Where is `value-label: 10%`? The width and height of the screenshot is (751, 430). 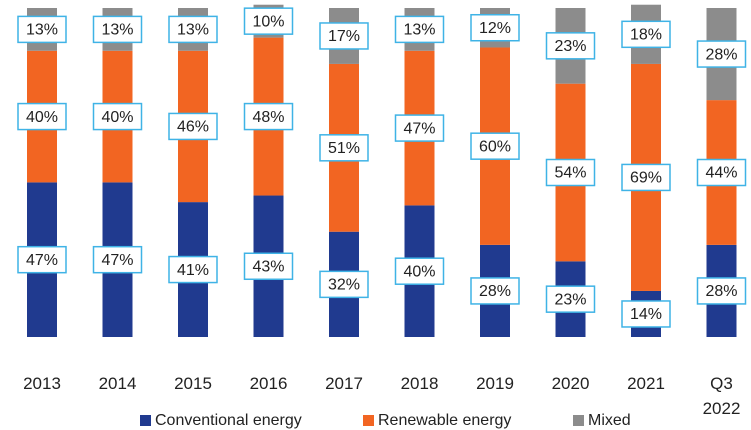 value-label: 10% is located at coordinates (268, 21).